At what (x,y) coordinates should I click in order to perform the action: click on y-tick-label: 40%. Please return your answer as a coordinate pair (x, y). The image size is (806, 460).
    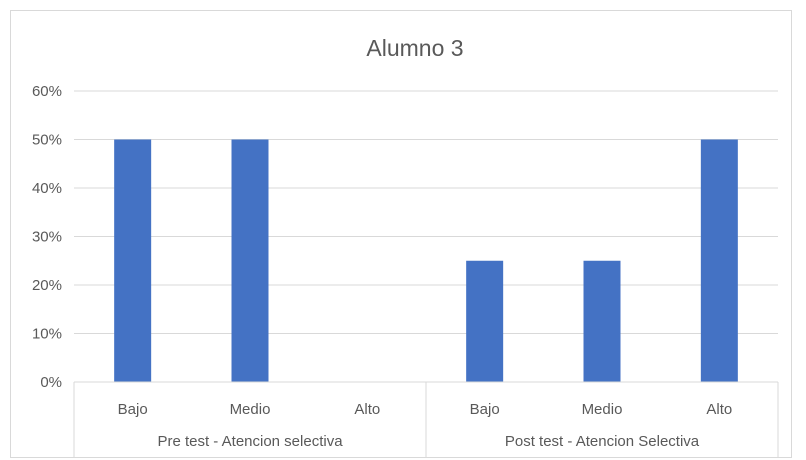
    Looking at the image, I should click on (47, 188).